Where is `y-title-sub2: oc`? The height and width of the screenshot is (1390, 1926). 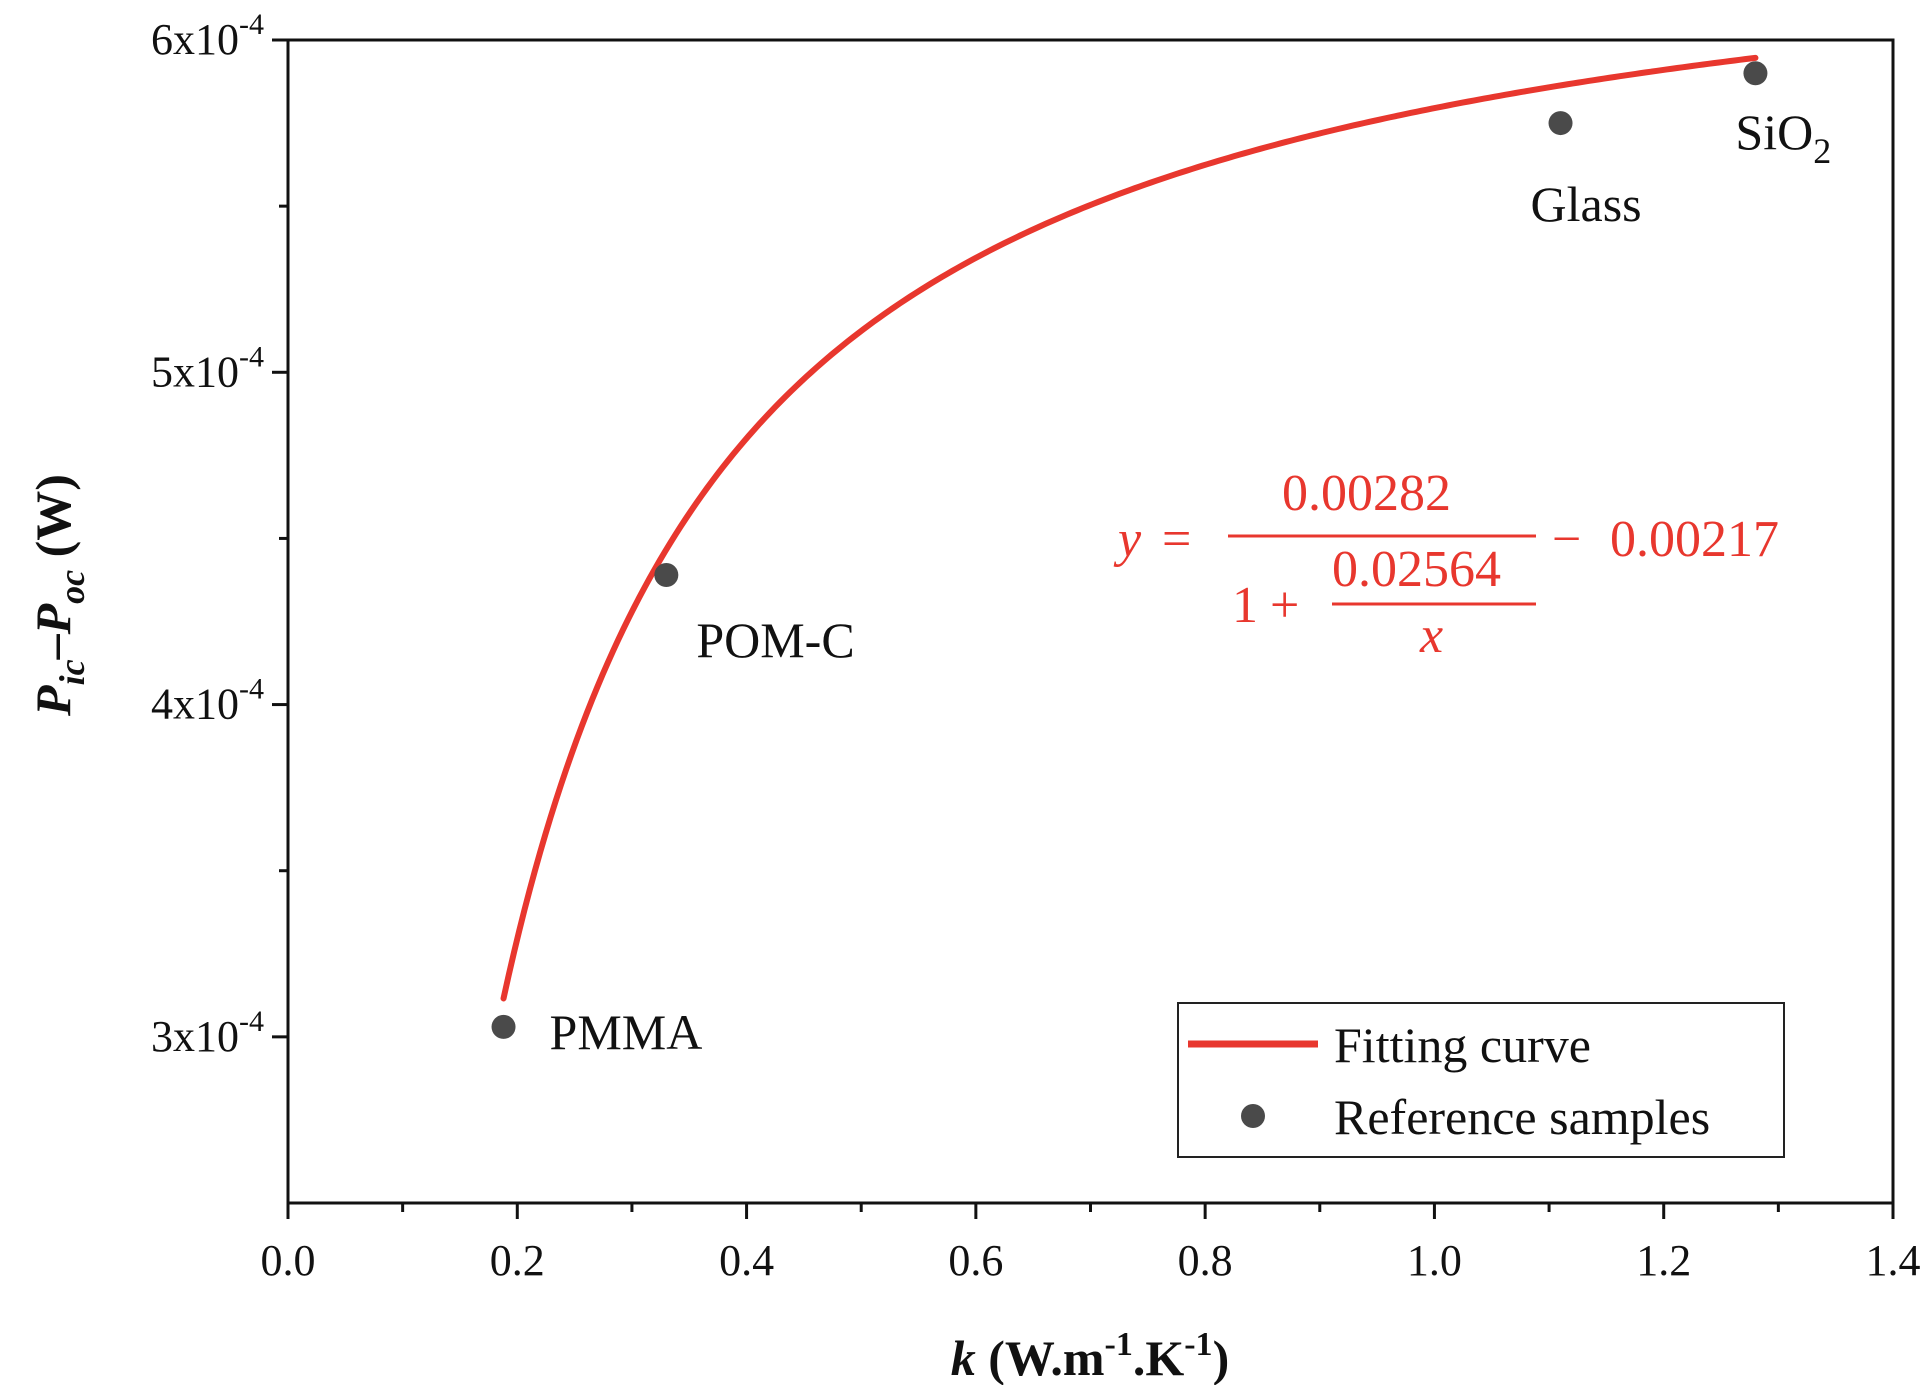 y-title-sub2: oc is located at coordinates (72, 587).